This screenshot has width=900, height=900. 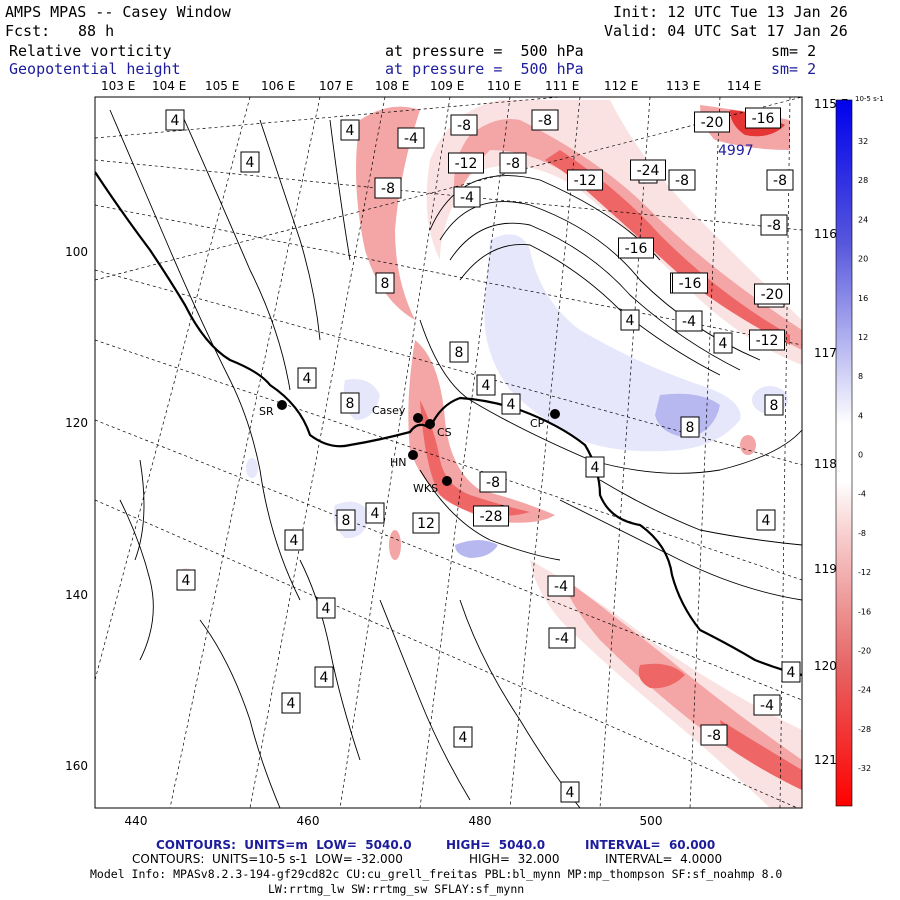 I want to click on height-contour-info-c: INTERVAL= 60.000, so click(x=650, y=845).